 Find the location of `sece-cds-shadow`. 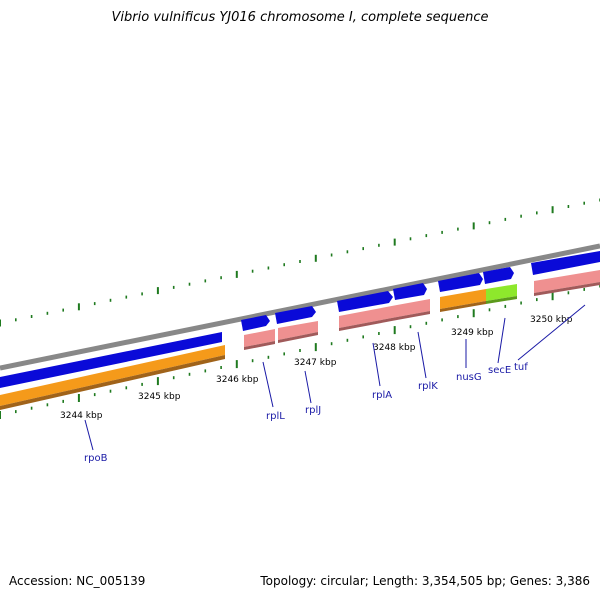

sece-cds-shadow is located at coordinates (501, 300).